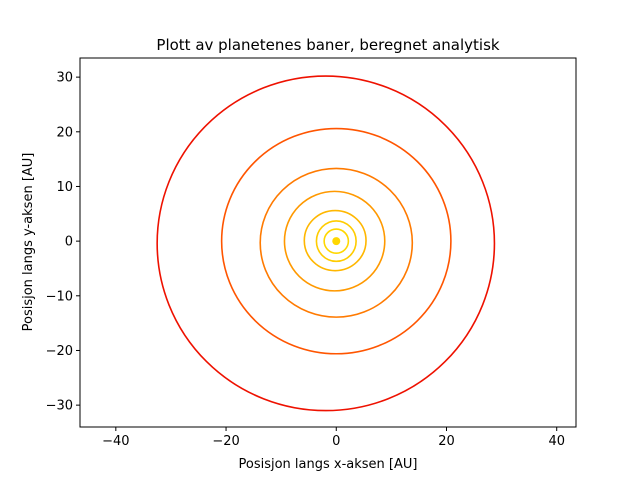  What do you see at coordinates (556, 441) in the screenshot?
I see `x-tick-label: 40` at bounding box center [556, 441].